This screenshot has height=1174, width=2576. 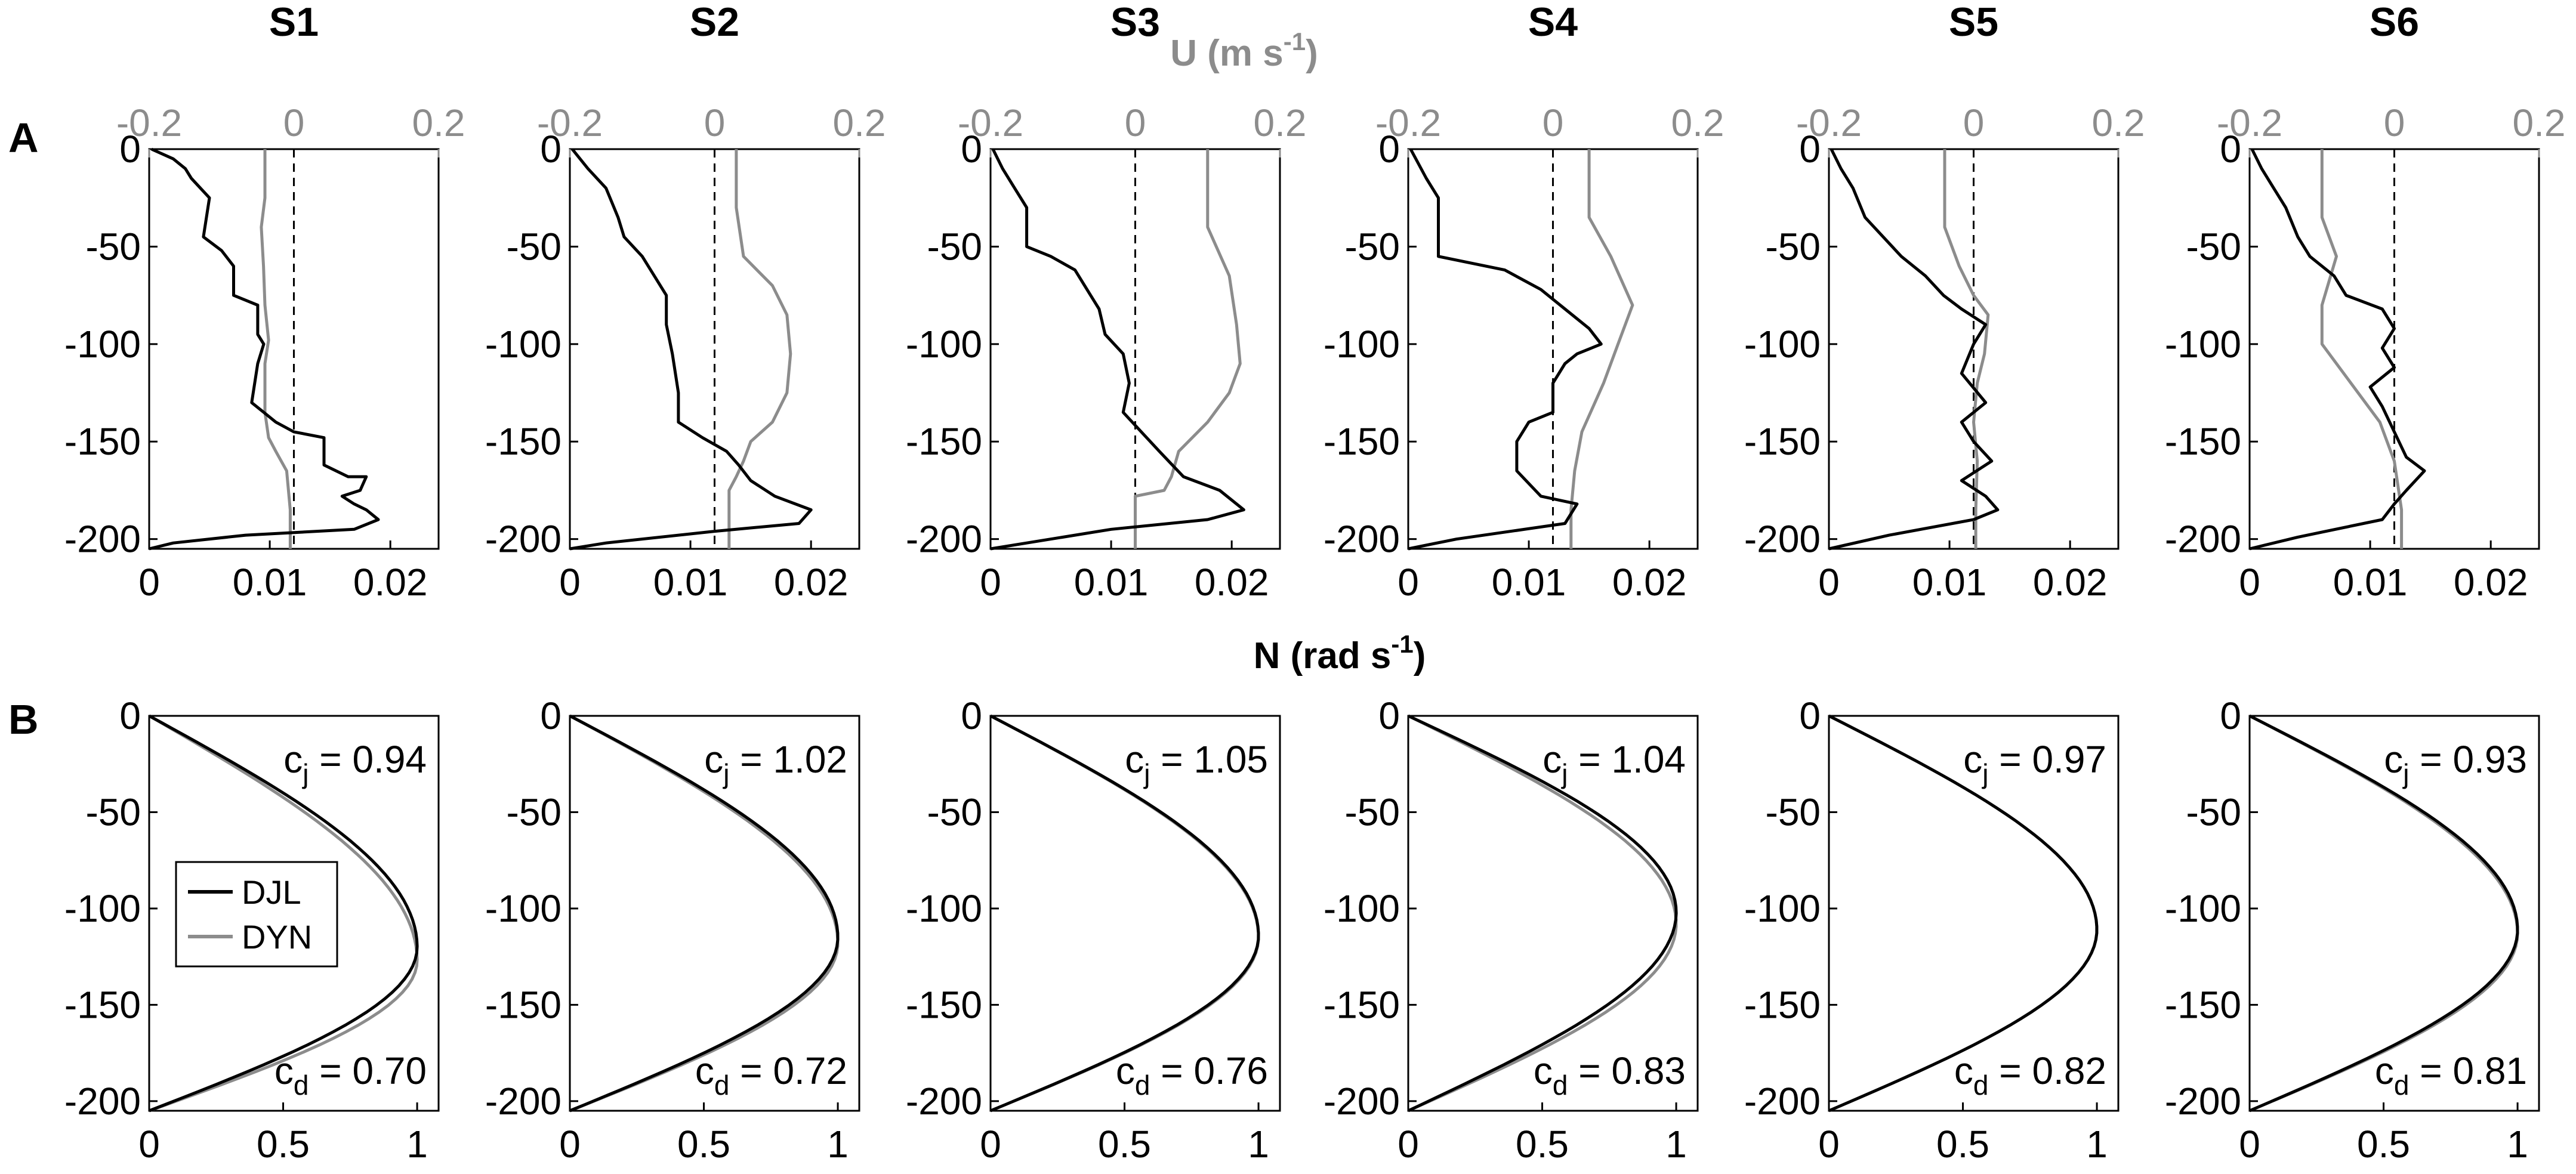 What do you see at coordinates (2034, 763) in the screenshot?
I see `cj-annotation: cj = 0.97` at bounding box center [2034, 763].